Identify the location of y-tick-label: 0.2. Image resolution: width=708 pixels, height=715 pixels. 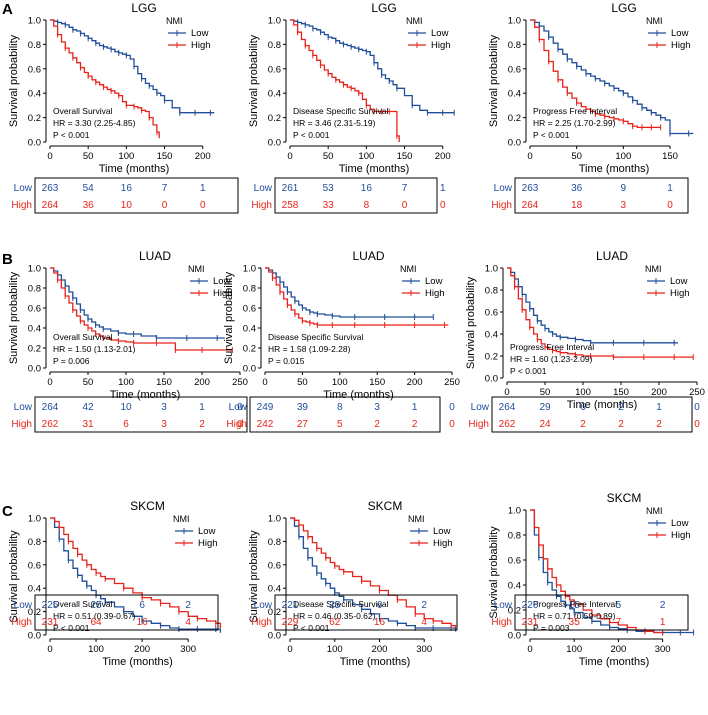
(34, 118).